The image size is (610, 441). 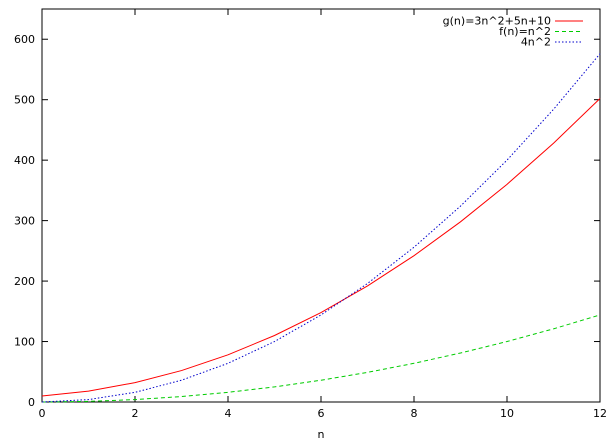 I want to click on x-tick-label: 8, so click(x=414, y=413).